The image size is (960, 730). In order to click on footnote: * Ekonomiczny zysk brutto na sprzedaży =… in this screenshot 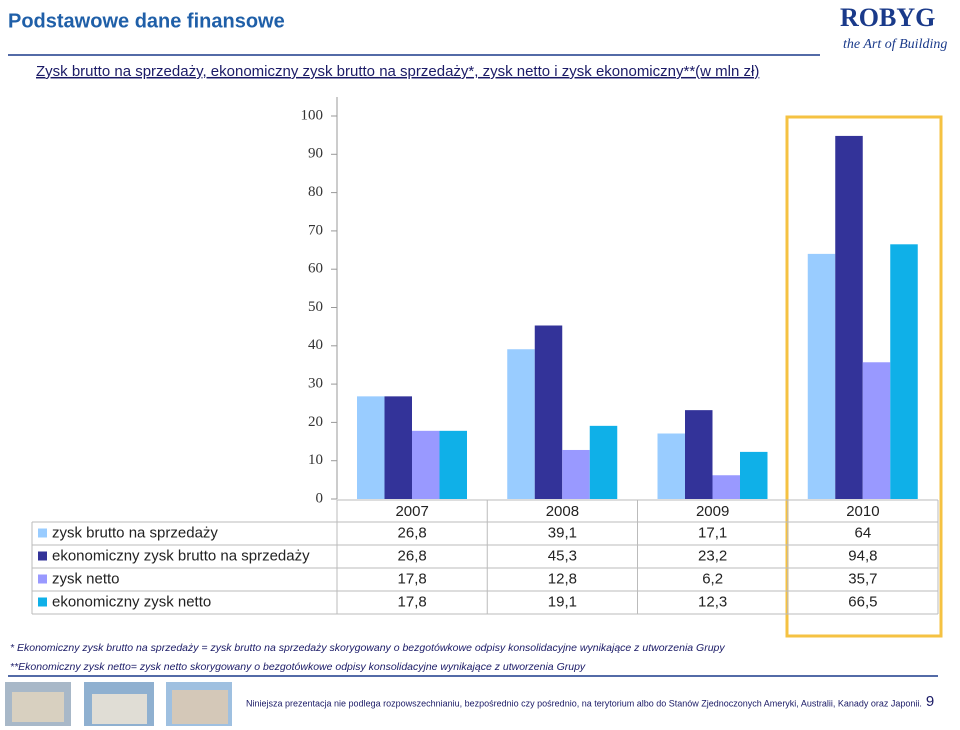, I will do `click(367, 648)`.